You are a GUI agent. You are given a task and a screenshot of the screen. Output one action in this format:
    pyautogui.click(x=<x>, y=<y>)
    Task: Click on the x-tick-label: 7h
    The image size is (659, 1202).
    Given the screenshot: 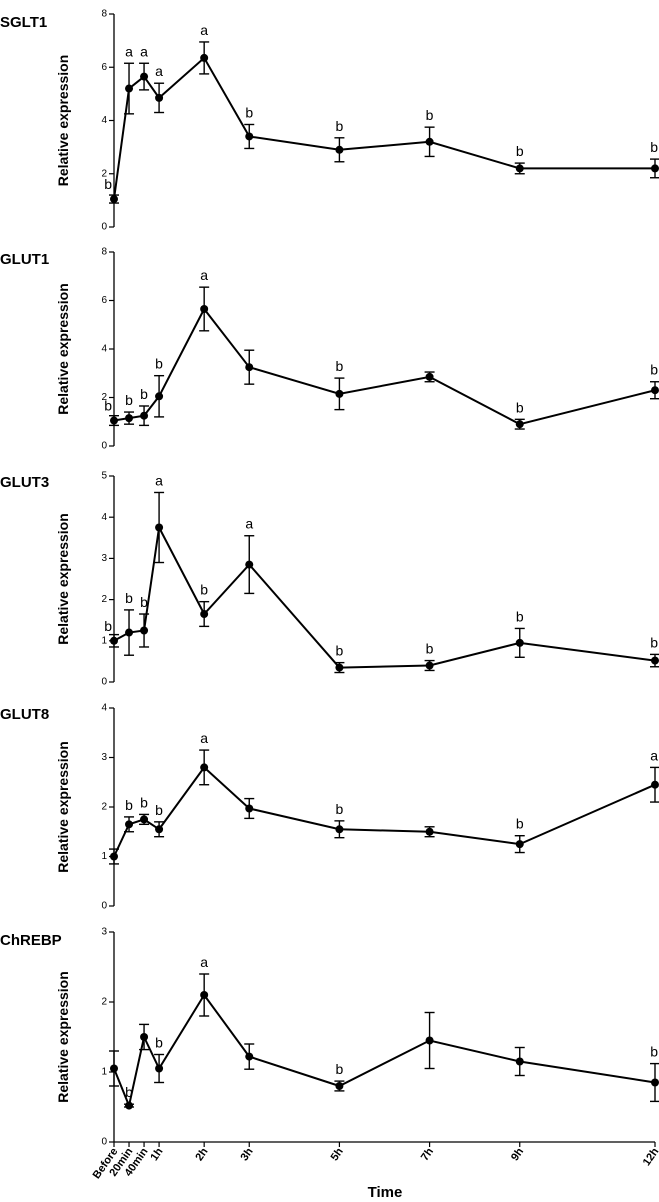 What is the action you would take?
    pyautogui.click(x=427, y=1155)
    